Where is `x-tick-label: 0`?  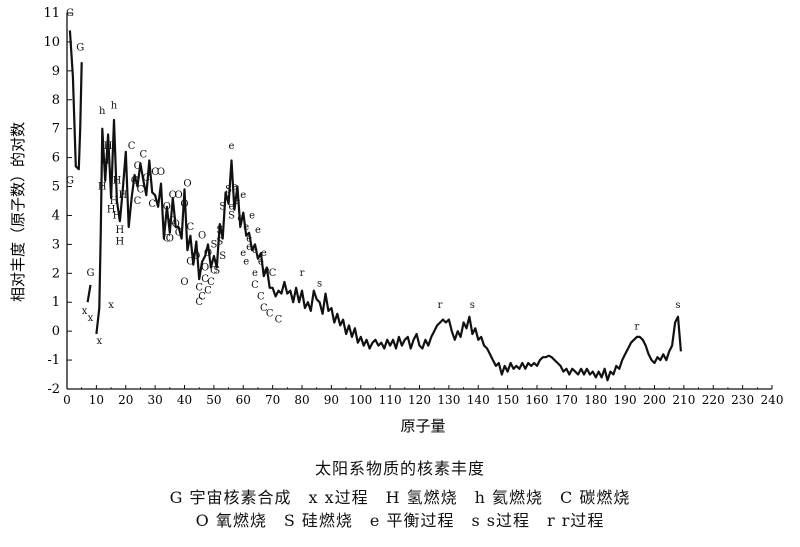 x-tick-label: 0 is located at coordinates (67, 400).